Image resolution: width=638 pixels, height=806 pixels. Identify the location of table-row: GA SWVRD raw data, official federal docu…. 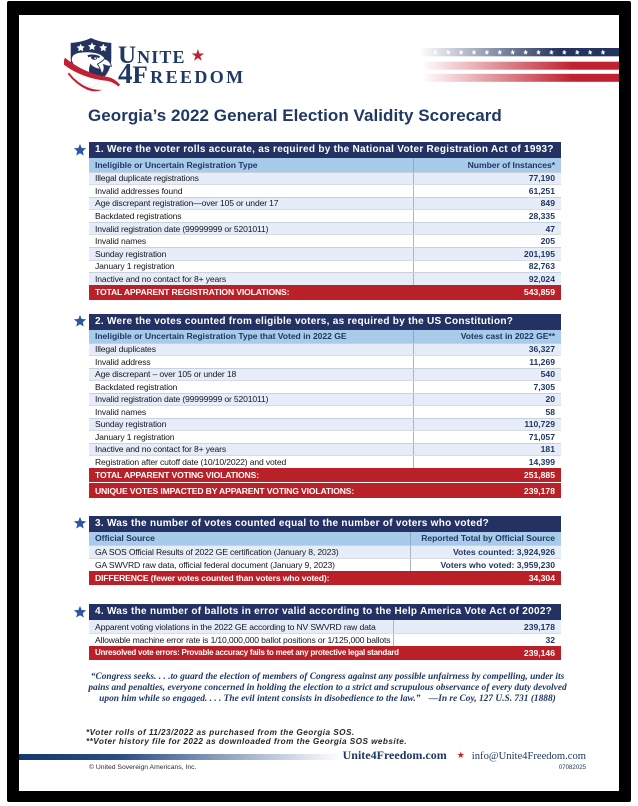
(325, 564).